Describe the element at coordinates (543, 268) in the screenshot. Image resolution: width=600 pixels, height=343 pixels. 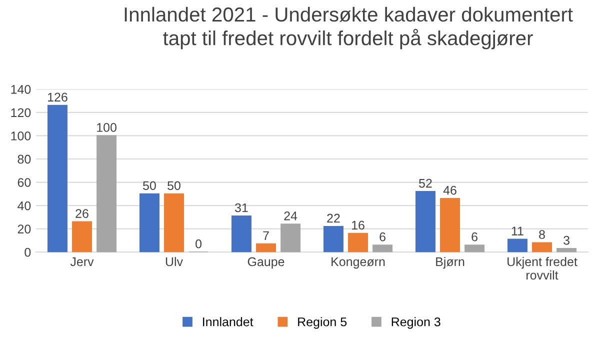
I see `x-tick-label: Ukjent fredet rovvilt` at that location.